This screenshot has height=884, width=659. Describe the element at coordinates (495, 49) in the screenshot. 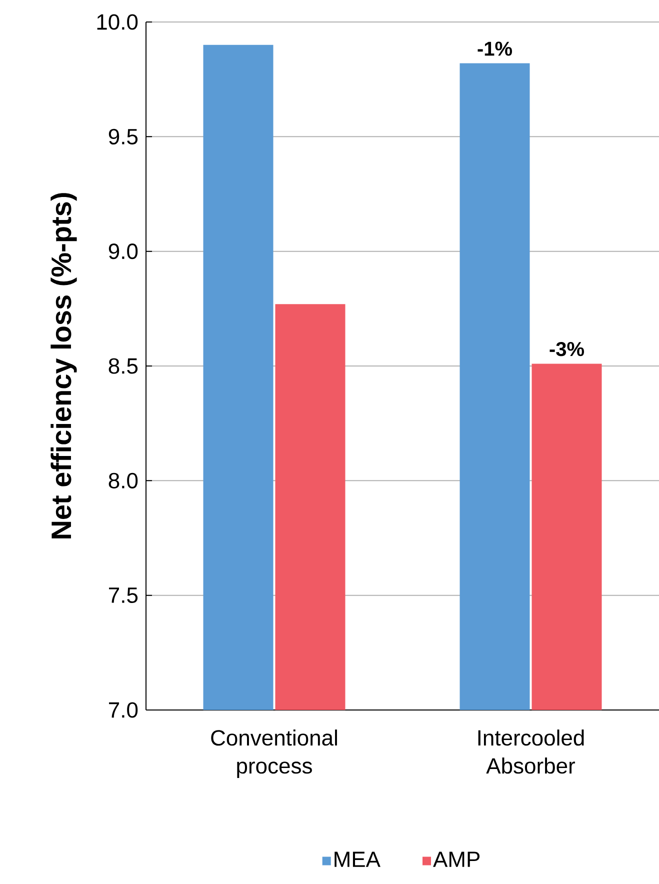

I see `annotation: -1%` at that location.